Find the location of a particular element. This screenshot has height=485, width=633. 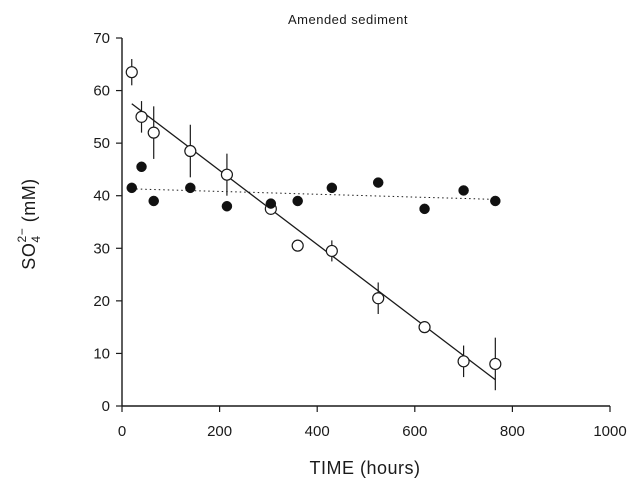

y-label-unit: (mM) is located at coordinates (29, 202).